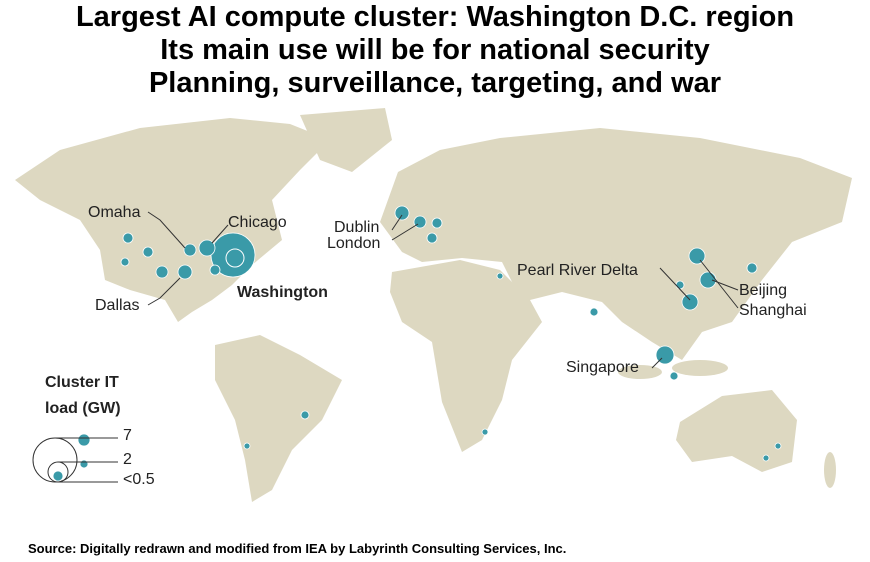 The image size is (870, 562). Describe the element at coordinates (602, 367) in the screenshot. I see `city-label: Singapore` at that location.